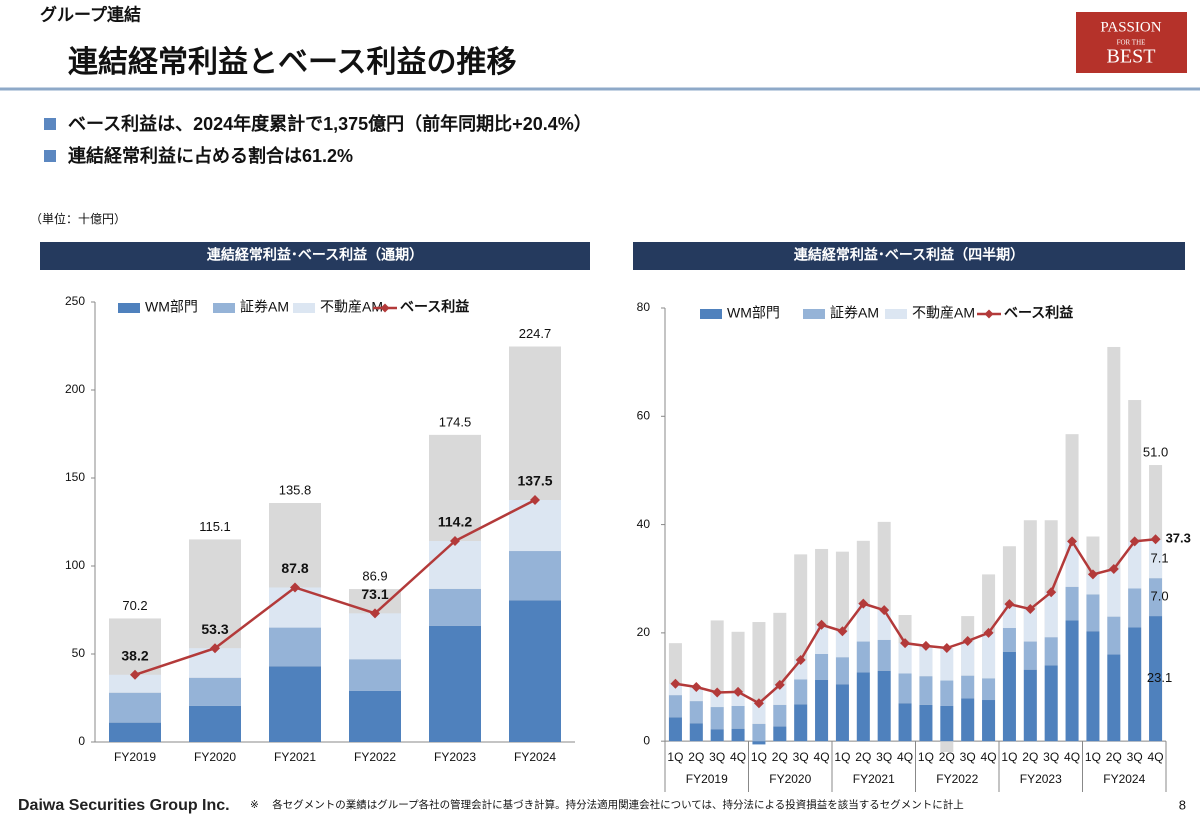 The width and height of the screenshot is (1200, 821). I want to click on slide-title: 連結経常利益とベース利益の推移, so click(292, 62).